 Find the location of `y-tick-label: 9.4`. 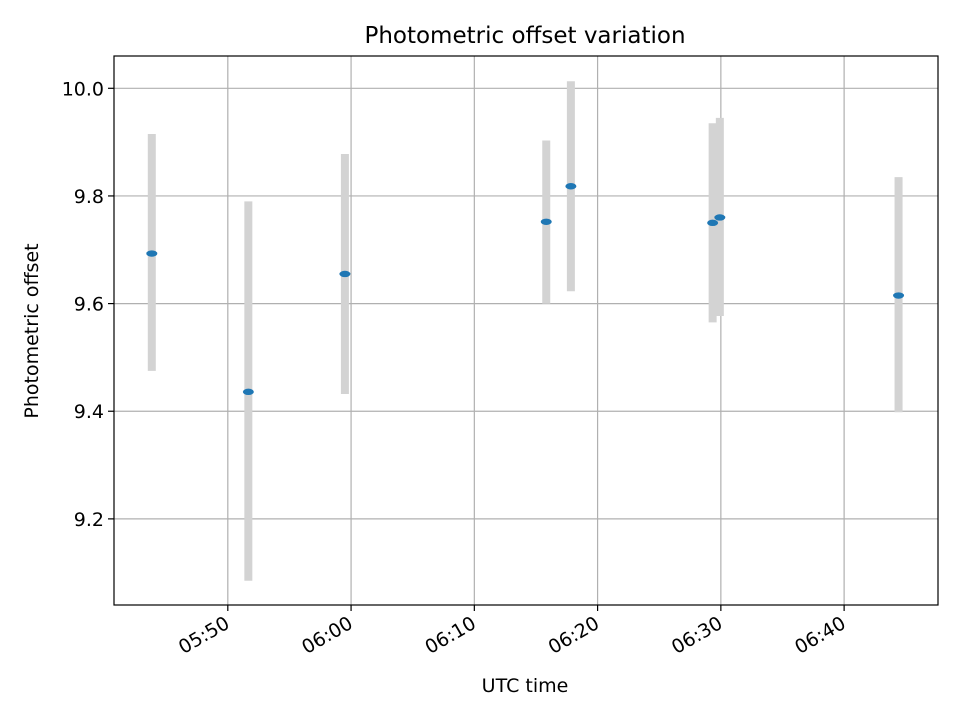

y-tick-label: 9.4 is located at coordinates (89, 412).